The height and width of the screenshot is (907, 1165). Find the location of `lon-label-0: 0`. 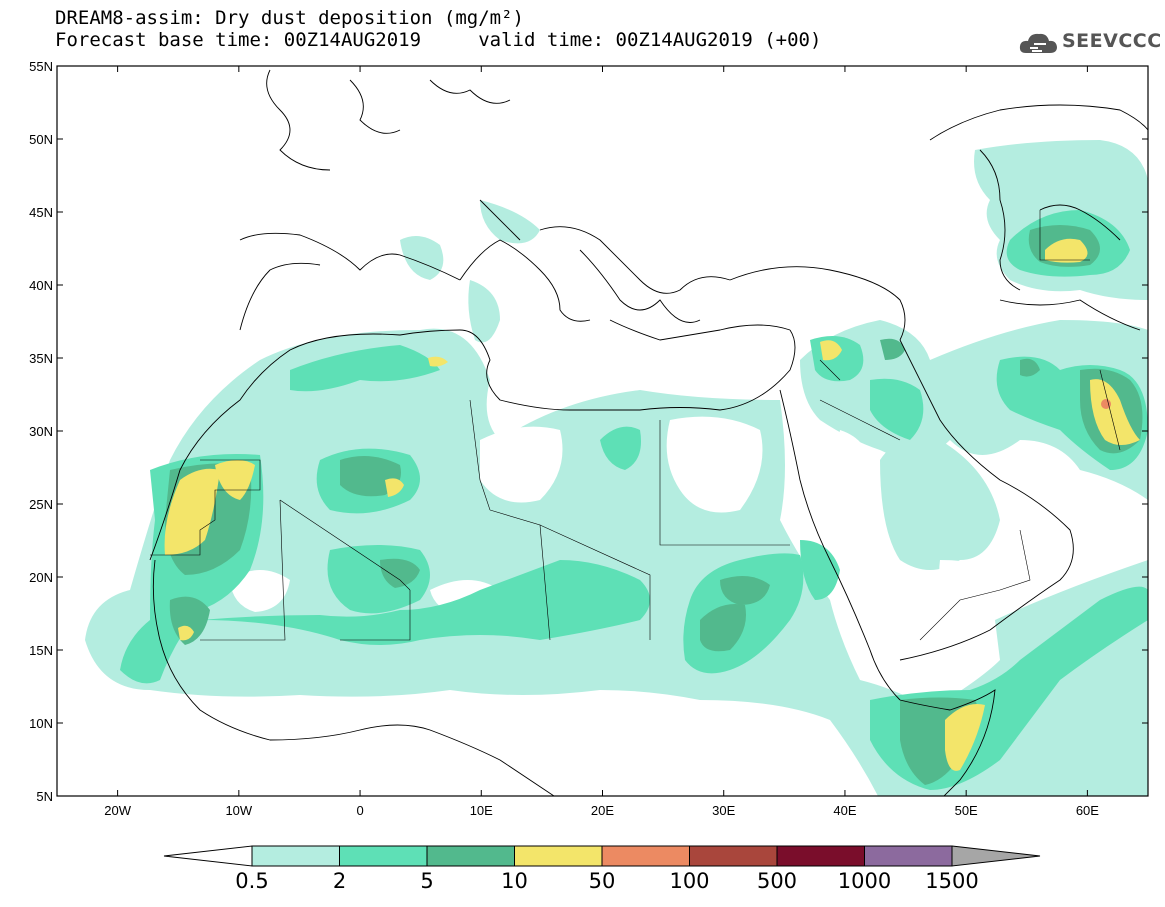

lon-label-0: 0 is located at coordinates (359, 810).